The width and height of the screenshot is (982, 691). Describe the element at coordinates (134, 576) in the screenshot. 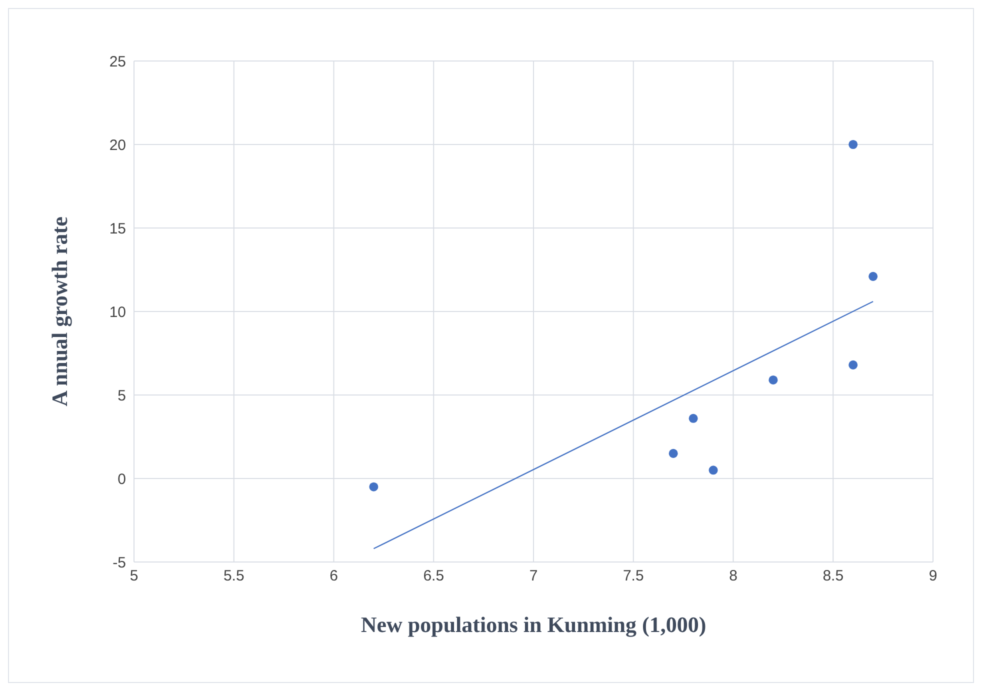

I see `x-tick-label: 5` at that location.